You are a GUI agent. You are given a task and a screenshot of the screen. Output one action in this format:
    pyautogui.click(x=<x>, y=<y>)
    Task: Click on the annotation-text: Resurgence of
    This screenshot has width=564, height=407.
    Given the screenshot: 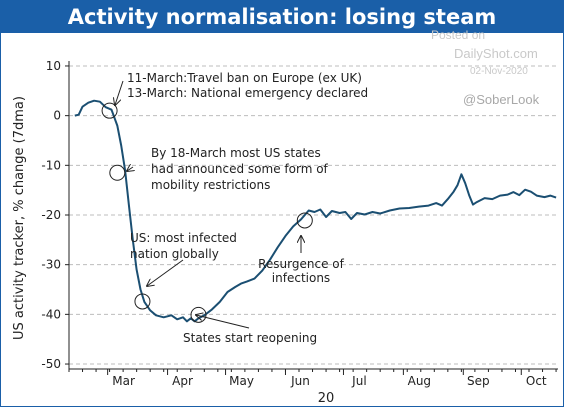 What is the action you would take?
    pyautogui.click(x=301, y=264)
    